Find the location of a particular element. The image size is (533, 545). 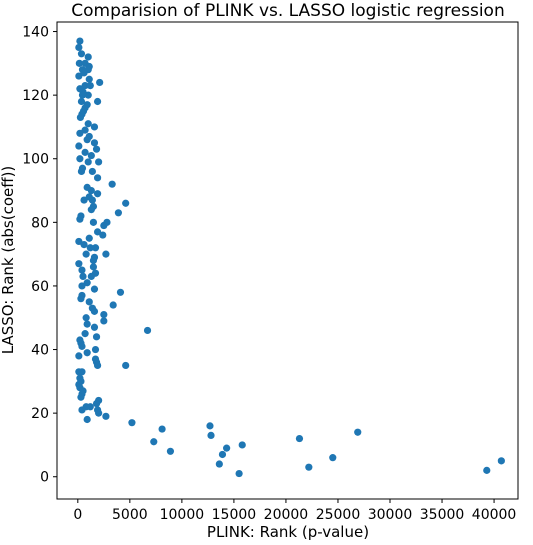

y-tick-label: 20 is located at coordinates (40, 414).